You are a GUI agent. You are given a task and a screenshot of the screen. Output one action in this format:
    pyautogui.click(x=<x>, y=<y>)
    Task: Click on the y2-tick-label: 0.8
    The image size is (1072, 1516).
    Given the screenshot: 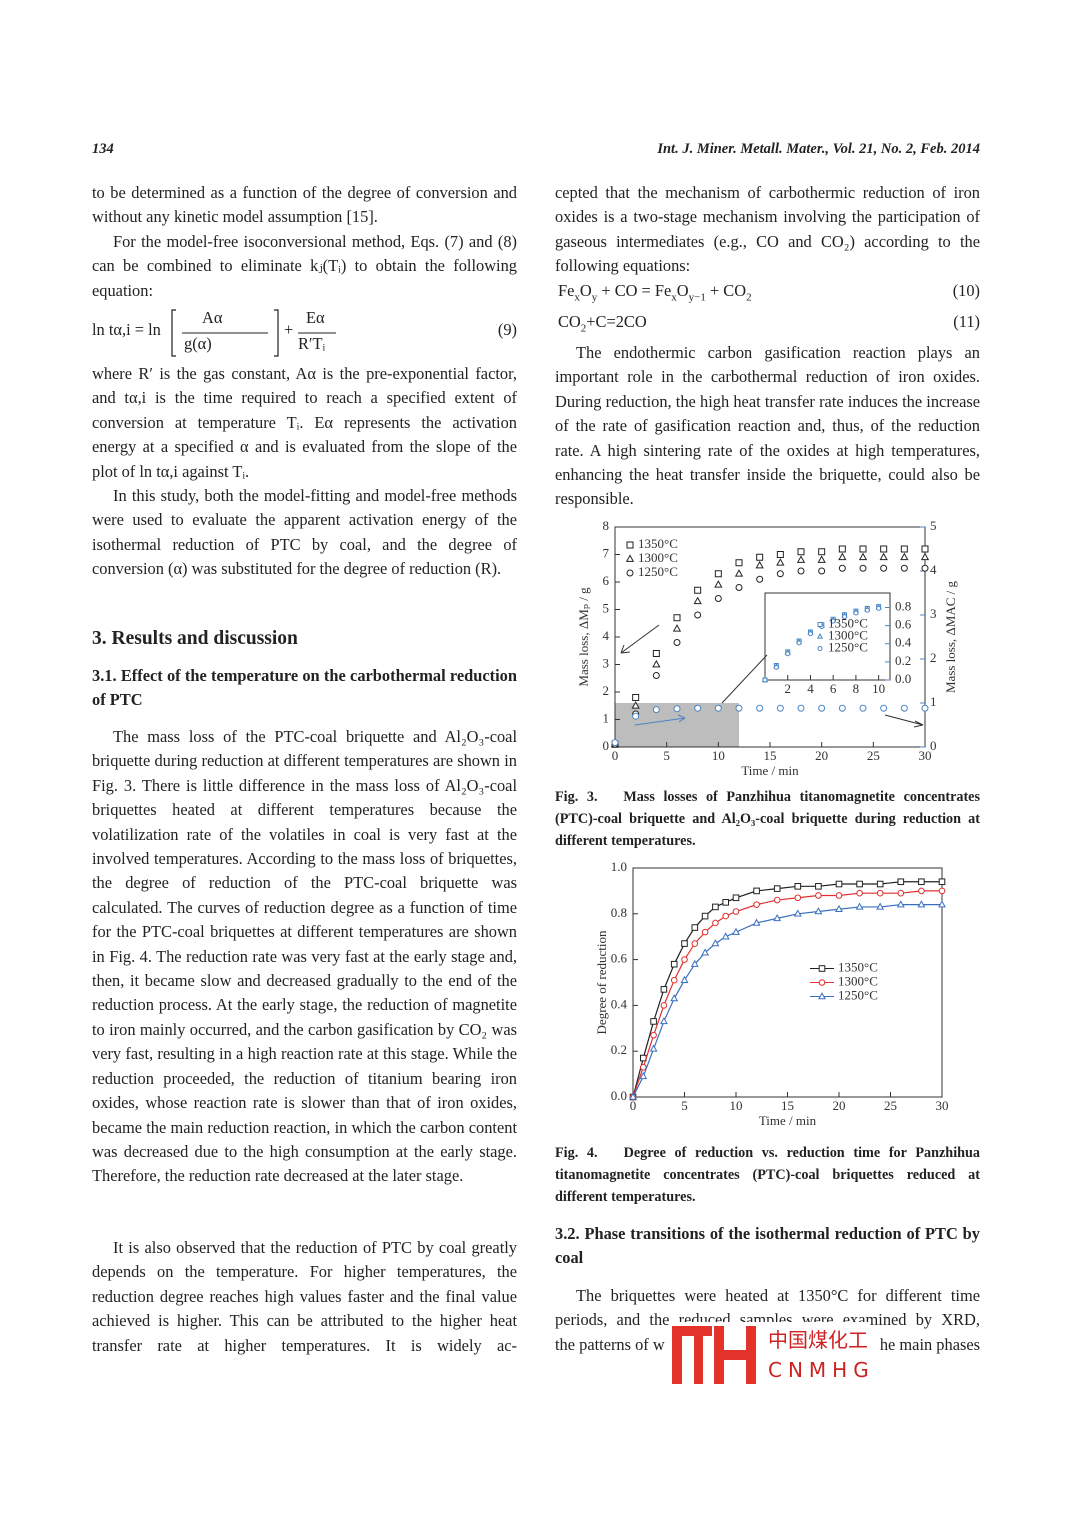 What is the action you would take?
    pyautogui.click(x=903, y=605)
    